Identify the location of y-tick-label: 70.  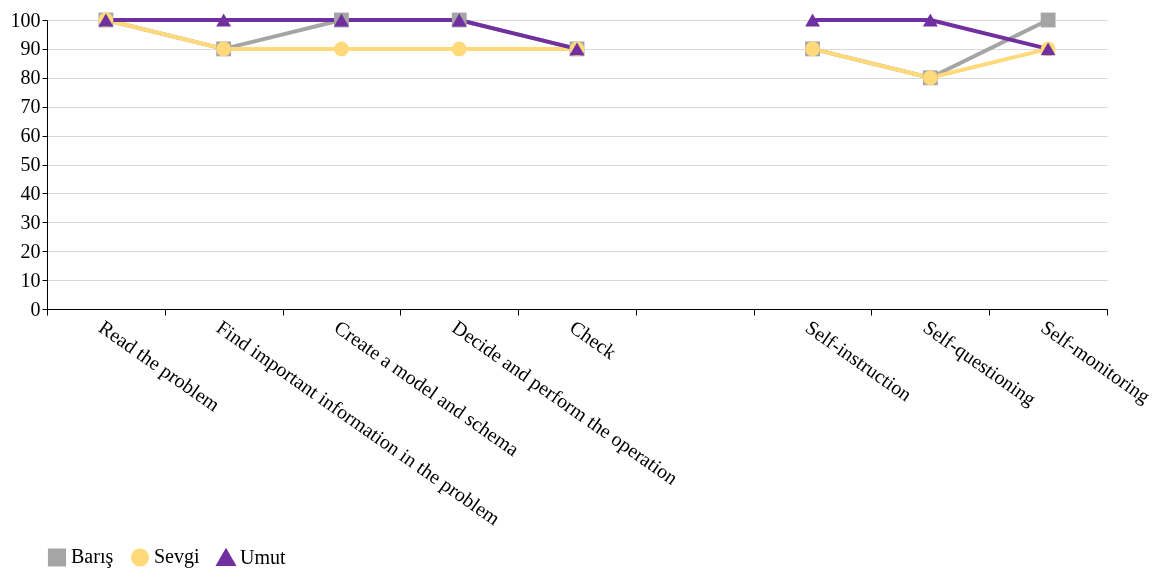
(30, 106).